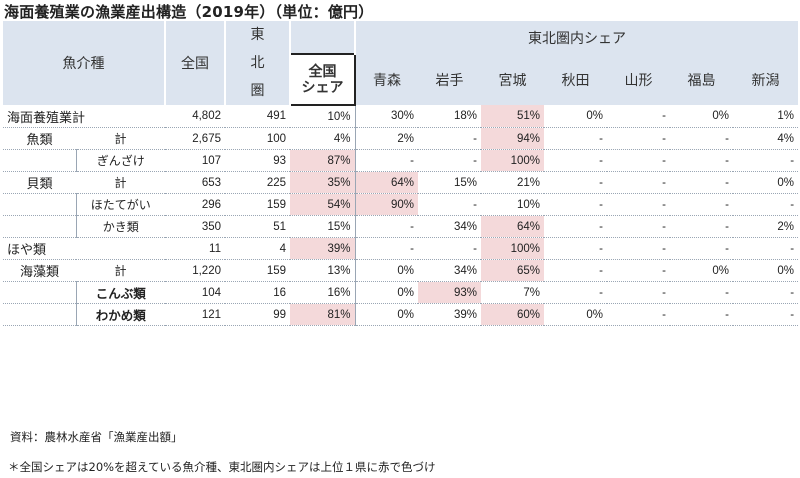  Describe the element at coordinates (257, 35) in the screenshot. I see `header-tohoku-line: 東` at that location.